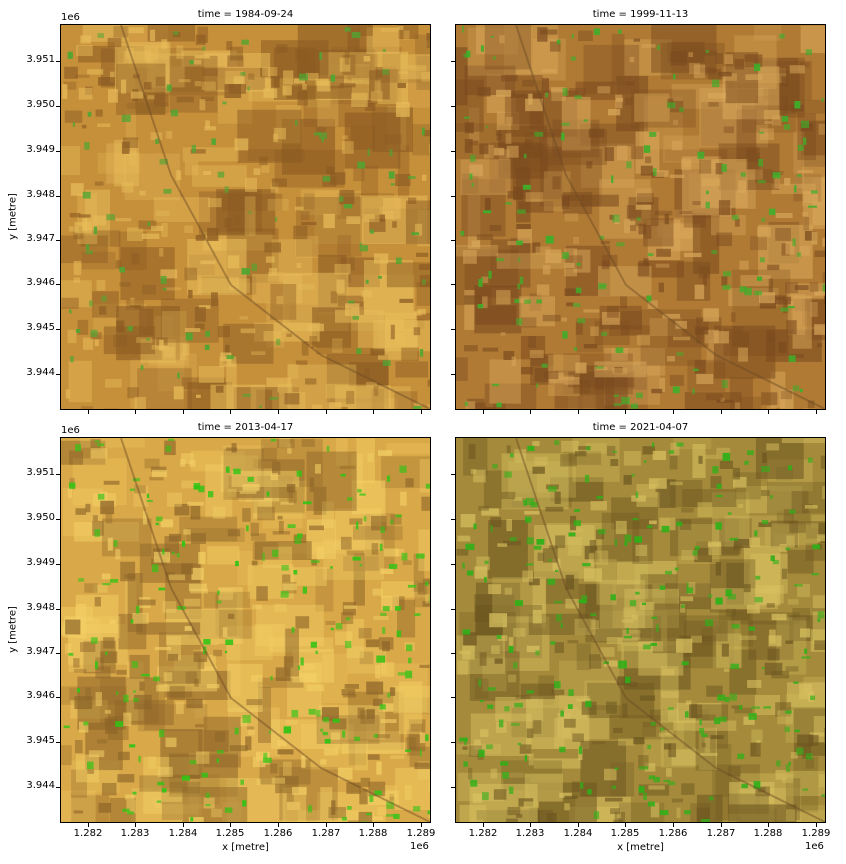 This screenshot has width=846, height=864. What do you see at coordinates (816, 833) in the screenshot?
I see `x-tick-label: 1.289` at bounding box center [816, 833].